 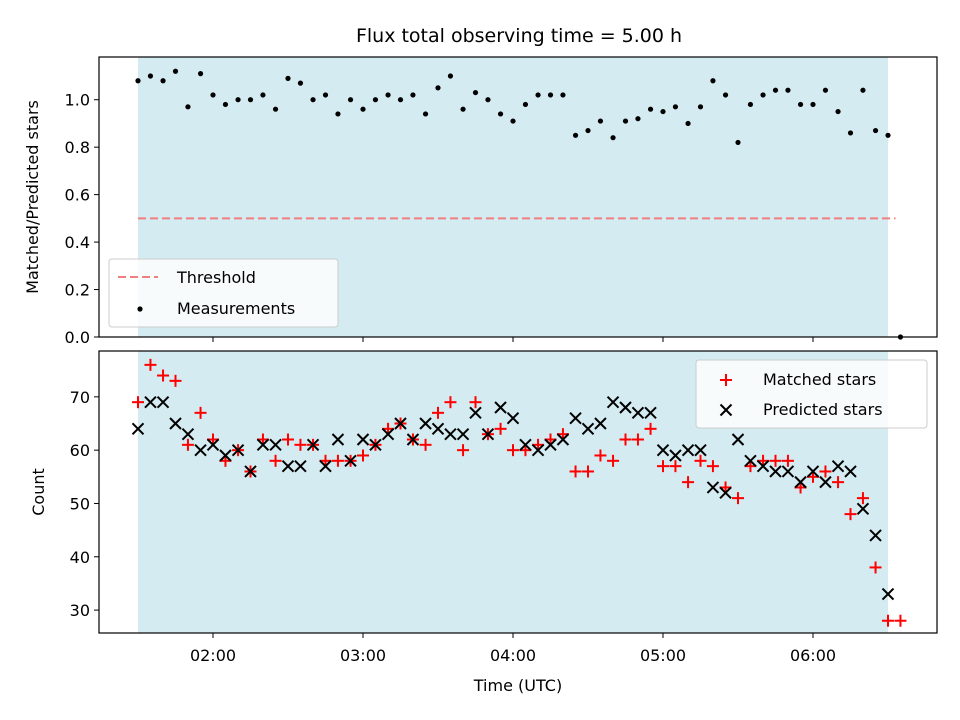 What do you see at coordinates (823, 409) in the screenshot?
I see `legend-predicted-label: Predicted stars` at bounding box center [823, 409].